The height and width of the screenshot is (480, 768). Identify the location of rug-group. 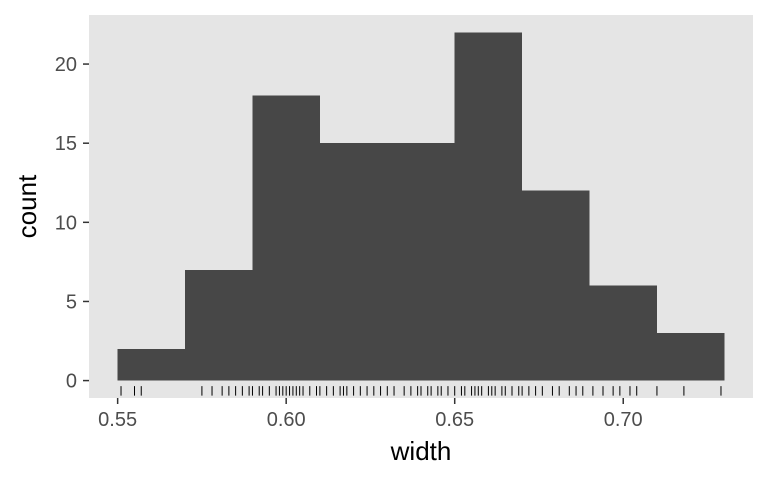
(421, 391).